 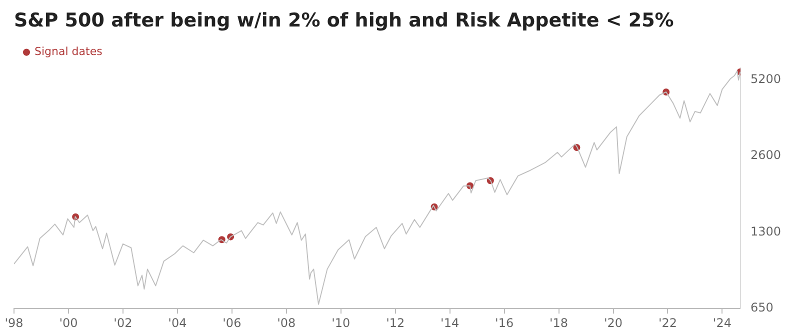 What do you see at coordinates (123, 323) in the screenshot?
I see `x-tick-label: '02` at bounding box center [123, 323].